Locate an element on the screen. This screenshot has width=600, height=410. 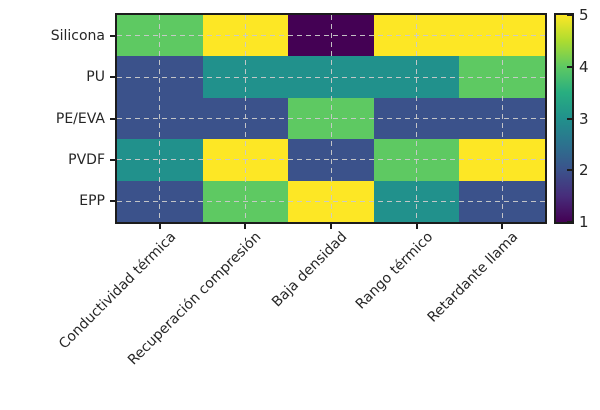
colorbar-tick-label: 5 is located at coordinates (584, 15).